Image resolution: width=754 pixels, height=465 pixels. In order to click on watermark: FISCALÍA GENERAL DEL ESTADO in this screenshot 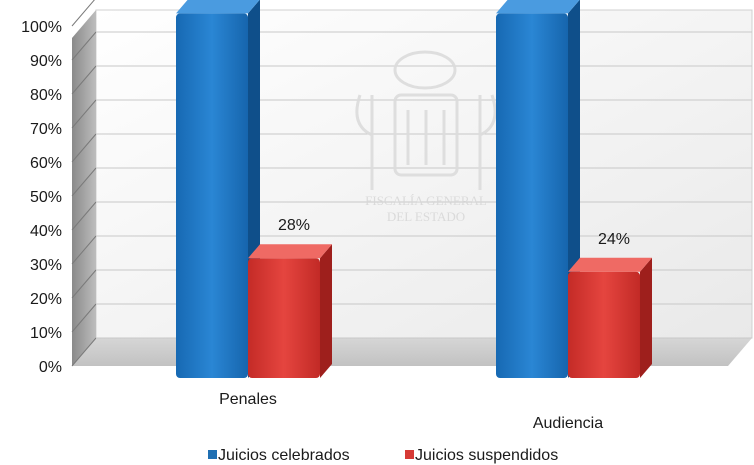, I will do `click(426, 137)`.